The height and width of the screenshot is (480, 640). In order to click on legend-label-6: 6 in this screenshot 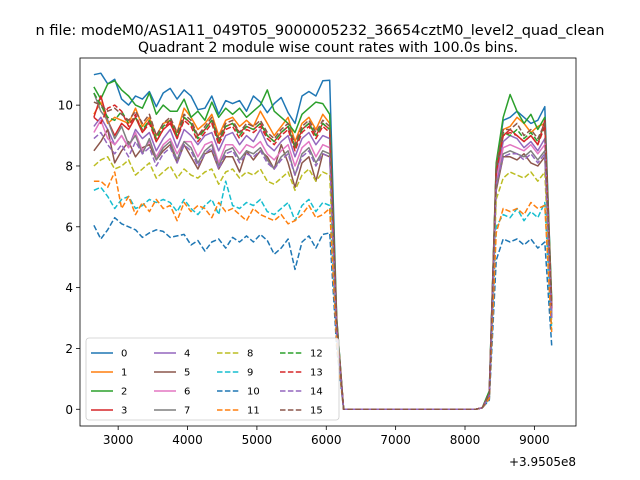, I will do `click(187, 392)`.